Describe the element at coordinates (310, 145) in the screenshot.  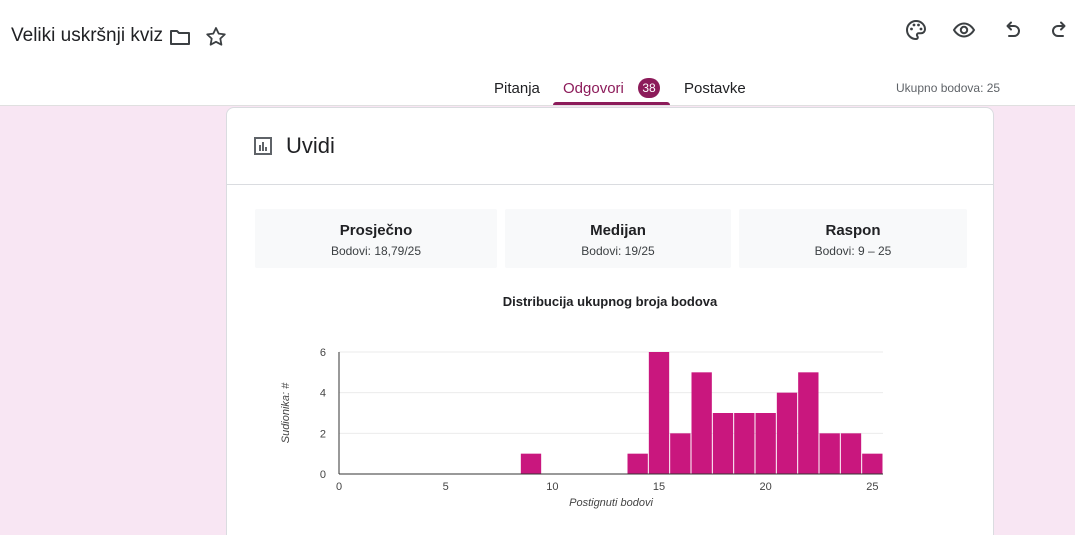
I see `insights-title: Uvidi` at that location.